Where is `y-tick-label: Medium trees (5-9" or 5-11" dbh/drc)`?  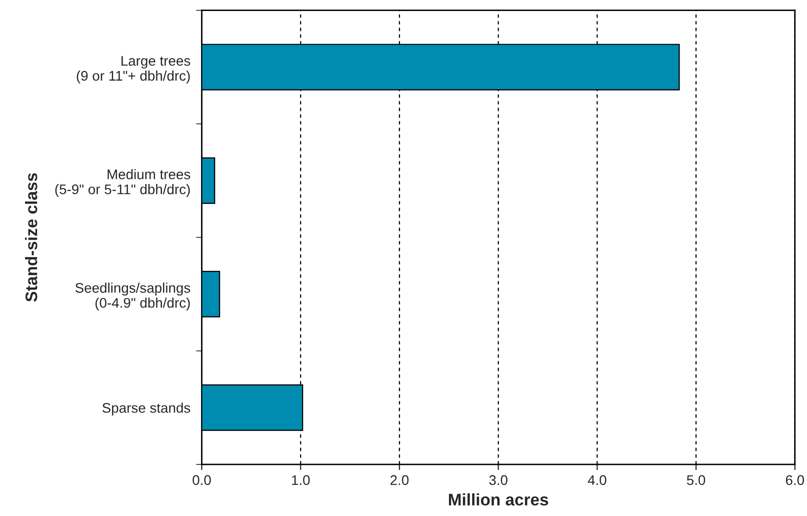 y-tick-label: Medium trees (5-9" or 5-11" dbh/drc) is located at coordinates (122, 183).